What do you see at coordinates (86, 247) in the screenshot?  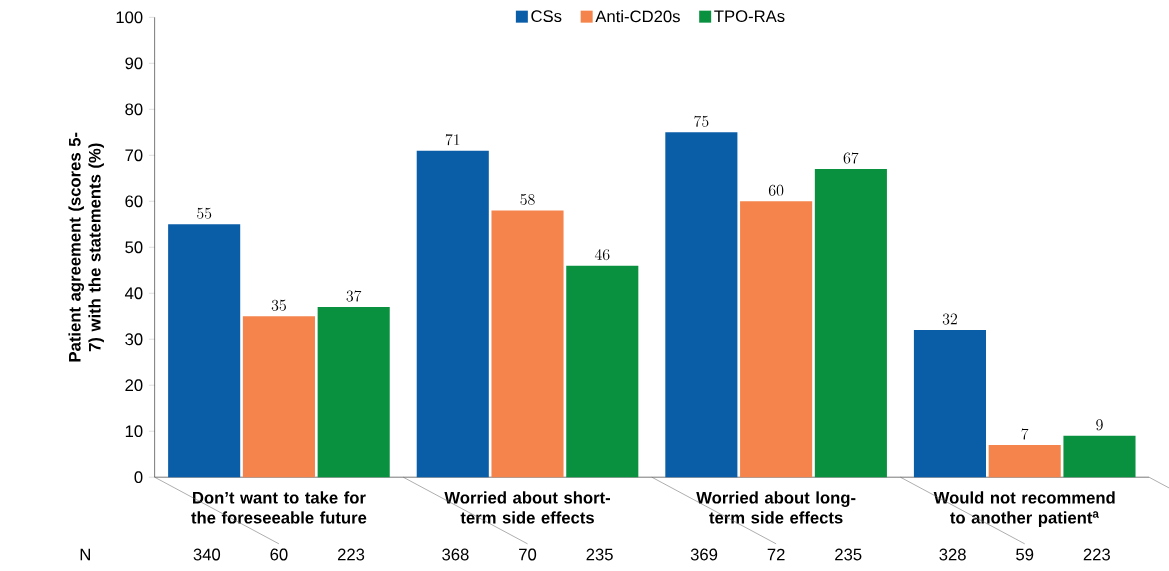 I see `y-axis-title: Patient agreement (scores 5-7) with the statements (%)` at bounding box center [86, 247].